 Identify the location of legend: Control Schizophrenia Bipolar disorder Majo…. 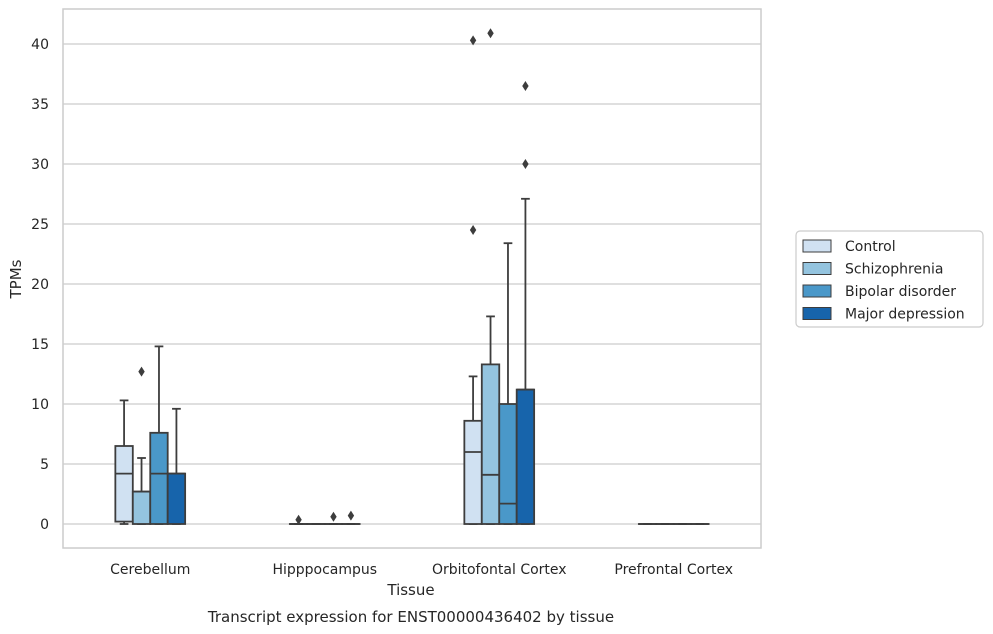
(889, 279).